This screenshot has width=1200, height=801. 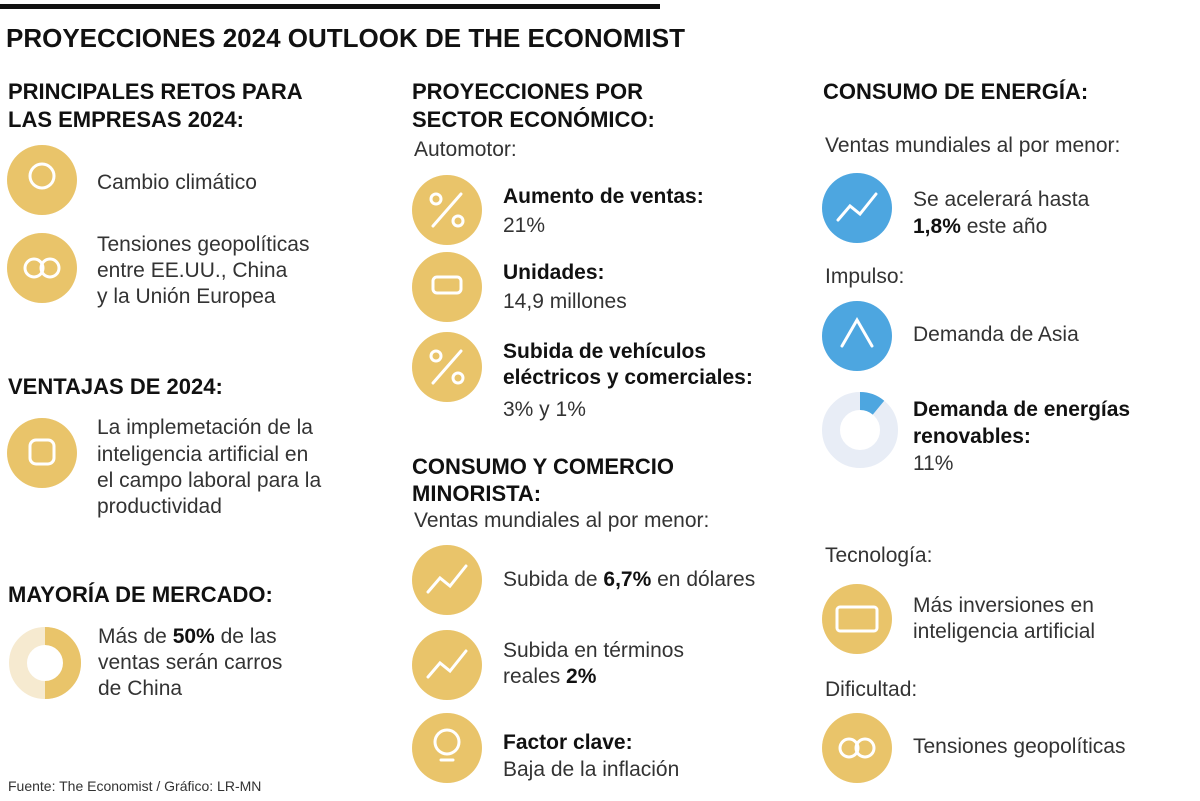 I want to click on label: eléctricos y comerciales:, so click(x=628, y=377).